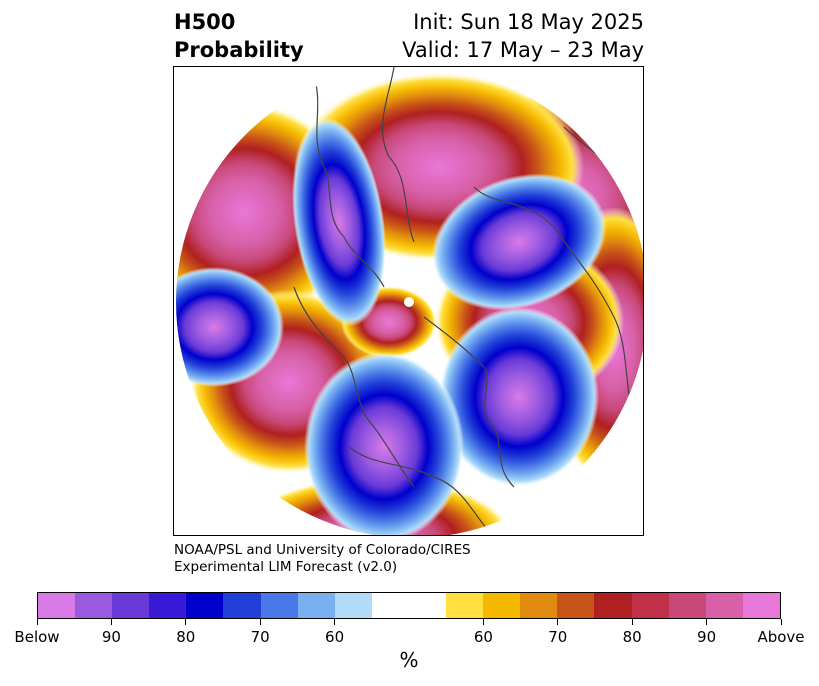  I want to click on colorbar-tick-label: Below, so click(37, 637).